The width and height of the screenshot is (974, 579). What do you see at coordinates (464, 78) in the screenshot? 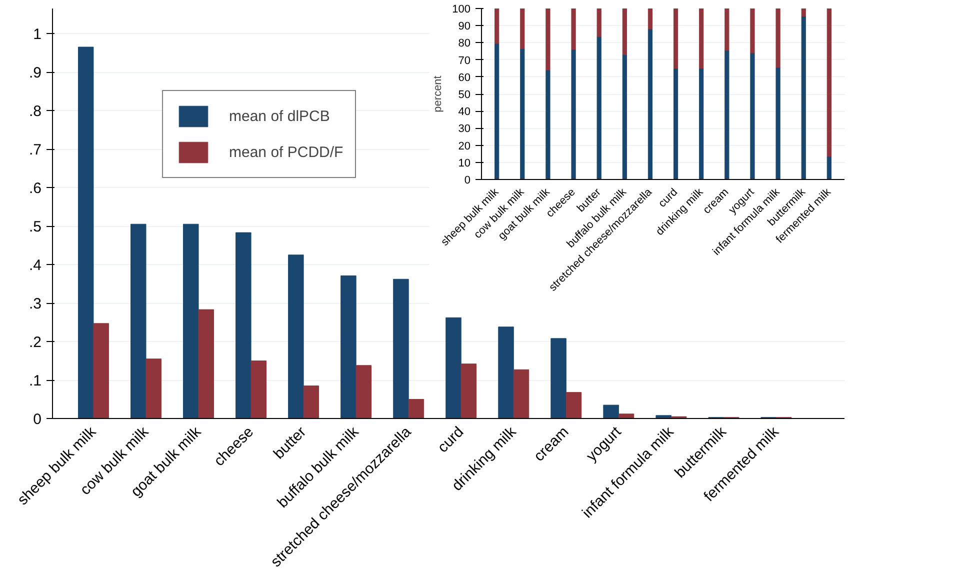
I see `y-tick-label: 60` at bounding box center [464, 78].